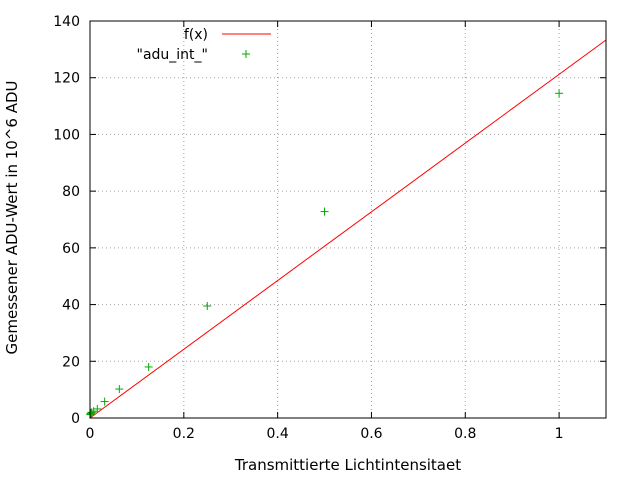 This screenshot has width=640, height=480. I want to click on y-axis-label: Gemessener ADU-Wert in 10^6 ADU, so click(12, 217).